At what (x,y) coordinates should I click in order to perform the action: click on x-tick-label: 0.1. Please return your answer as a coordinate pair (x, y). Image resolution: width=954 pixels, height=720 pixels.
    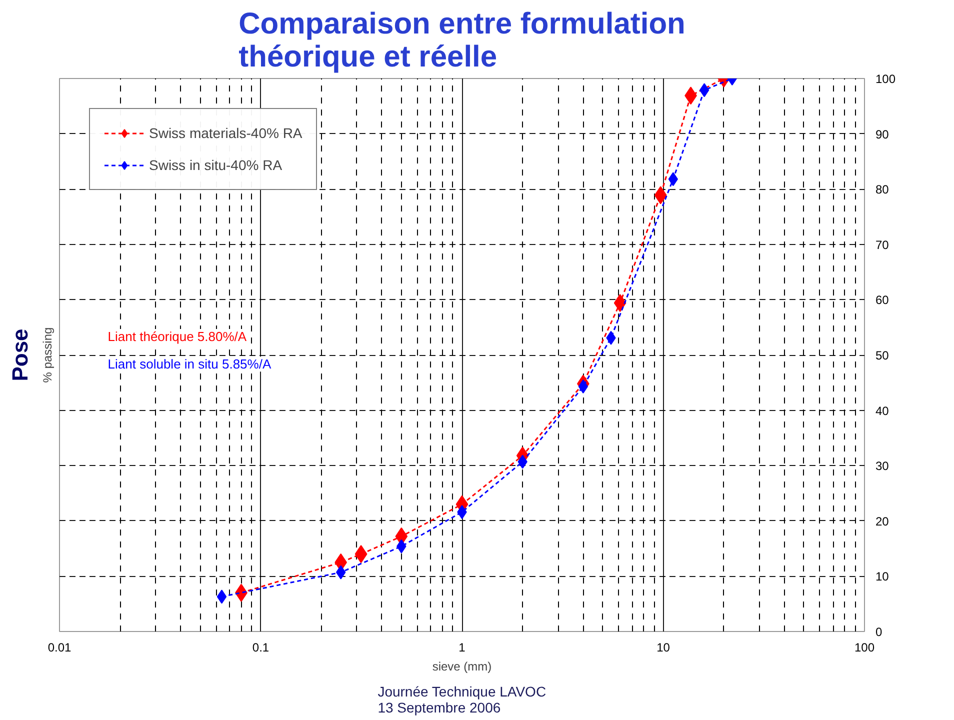
    Looking at the image, I should click on (261, 647).